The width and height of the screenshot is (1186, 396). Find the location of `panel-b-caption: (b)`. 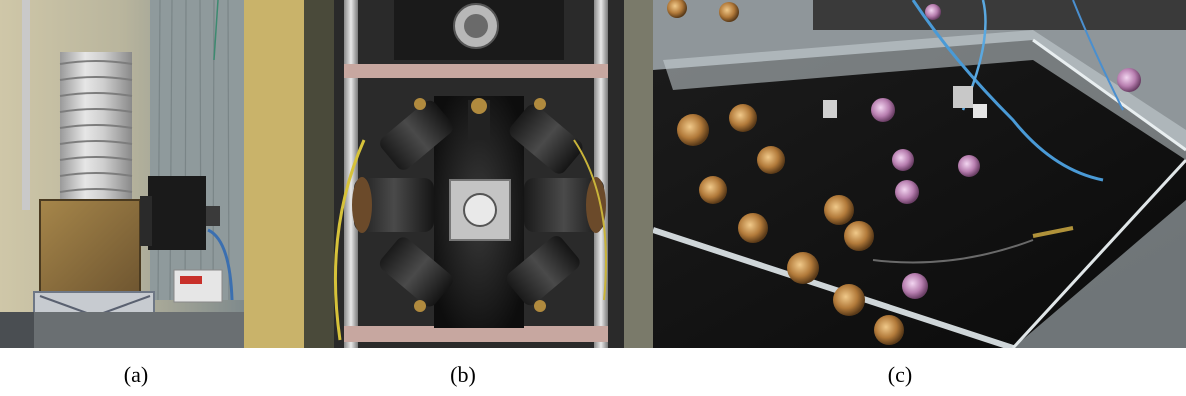

panel-b-caption: (b) is located at coordinates (463, 374).